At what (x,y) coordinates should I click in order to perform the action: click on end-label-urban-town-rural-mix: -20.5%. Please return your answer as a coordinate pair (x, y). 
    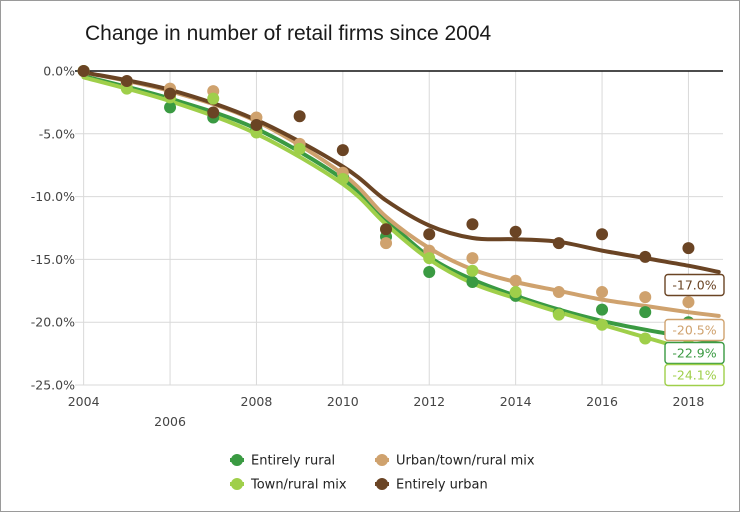
    Looking at the image, I should click on (694, 330).